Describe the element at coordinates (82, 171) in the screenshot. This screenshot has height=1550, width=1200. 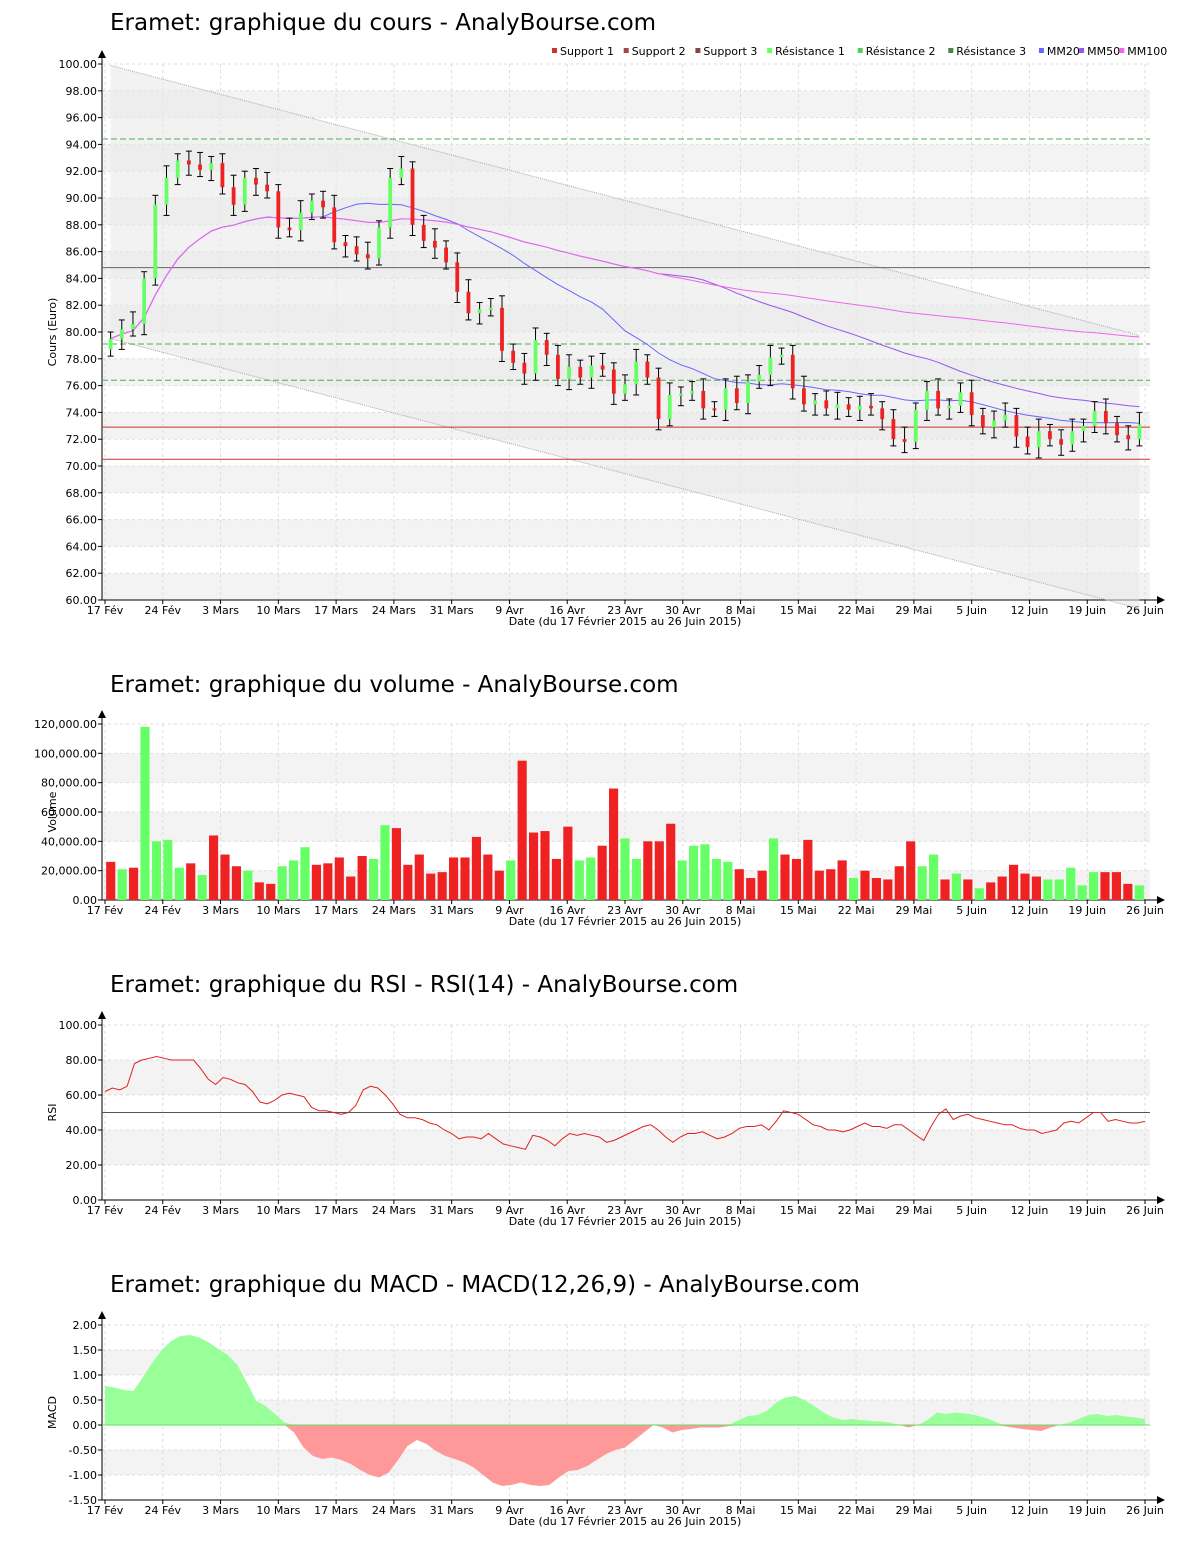
I see `price-y-tick-label: 92.00` at that location.